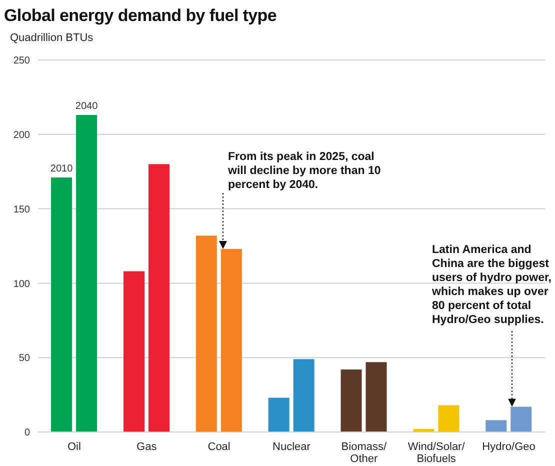  Describe the element at coordinates (305, 171) in the screenshot. I see `annotation: From its peak in 2025, coal will decline by more than 10 percent by 2040.` at that location.